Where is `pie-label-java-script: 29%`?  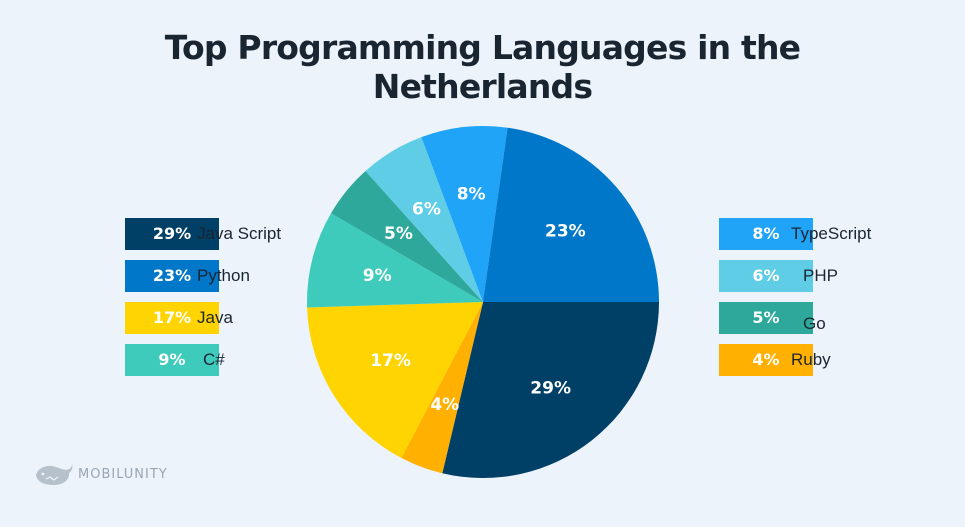 pie-label-java-script: 29% is located at coordinates (550, 389).